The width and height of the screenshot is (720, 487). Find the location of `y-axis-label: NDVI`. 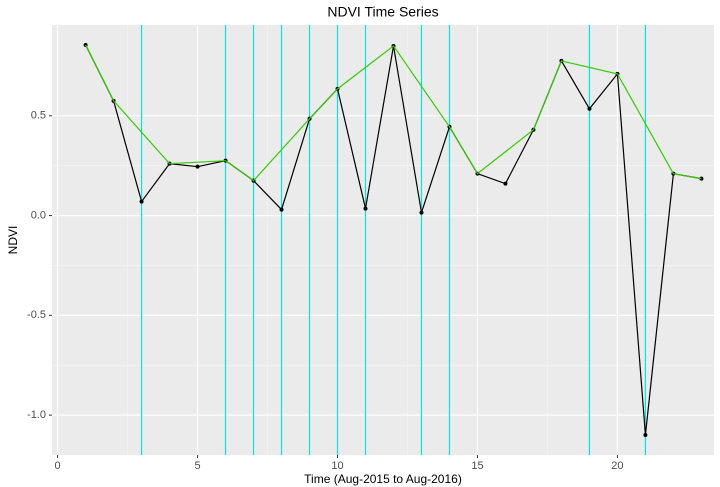

y-axis-label: NDVI is located at coordinates (13, 240).